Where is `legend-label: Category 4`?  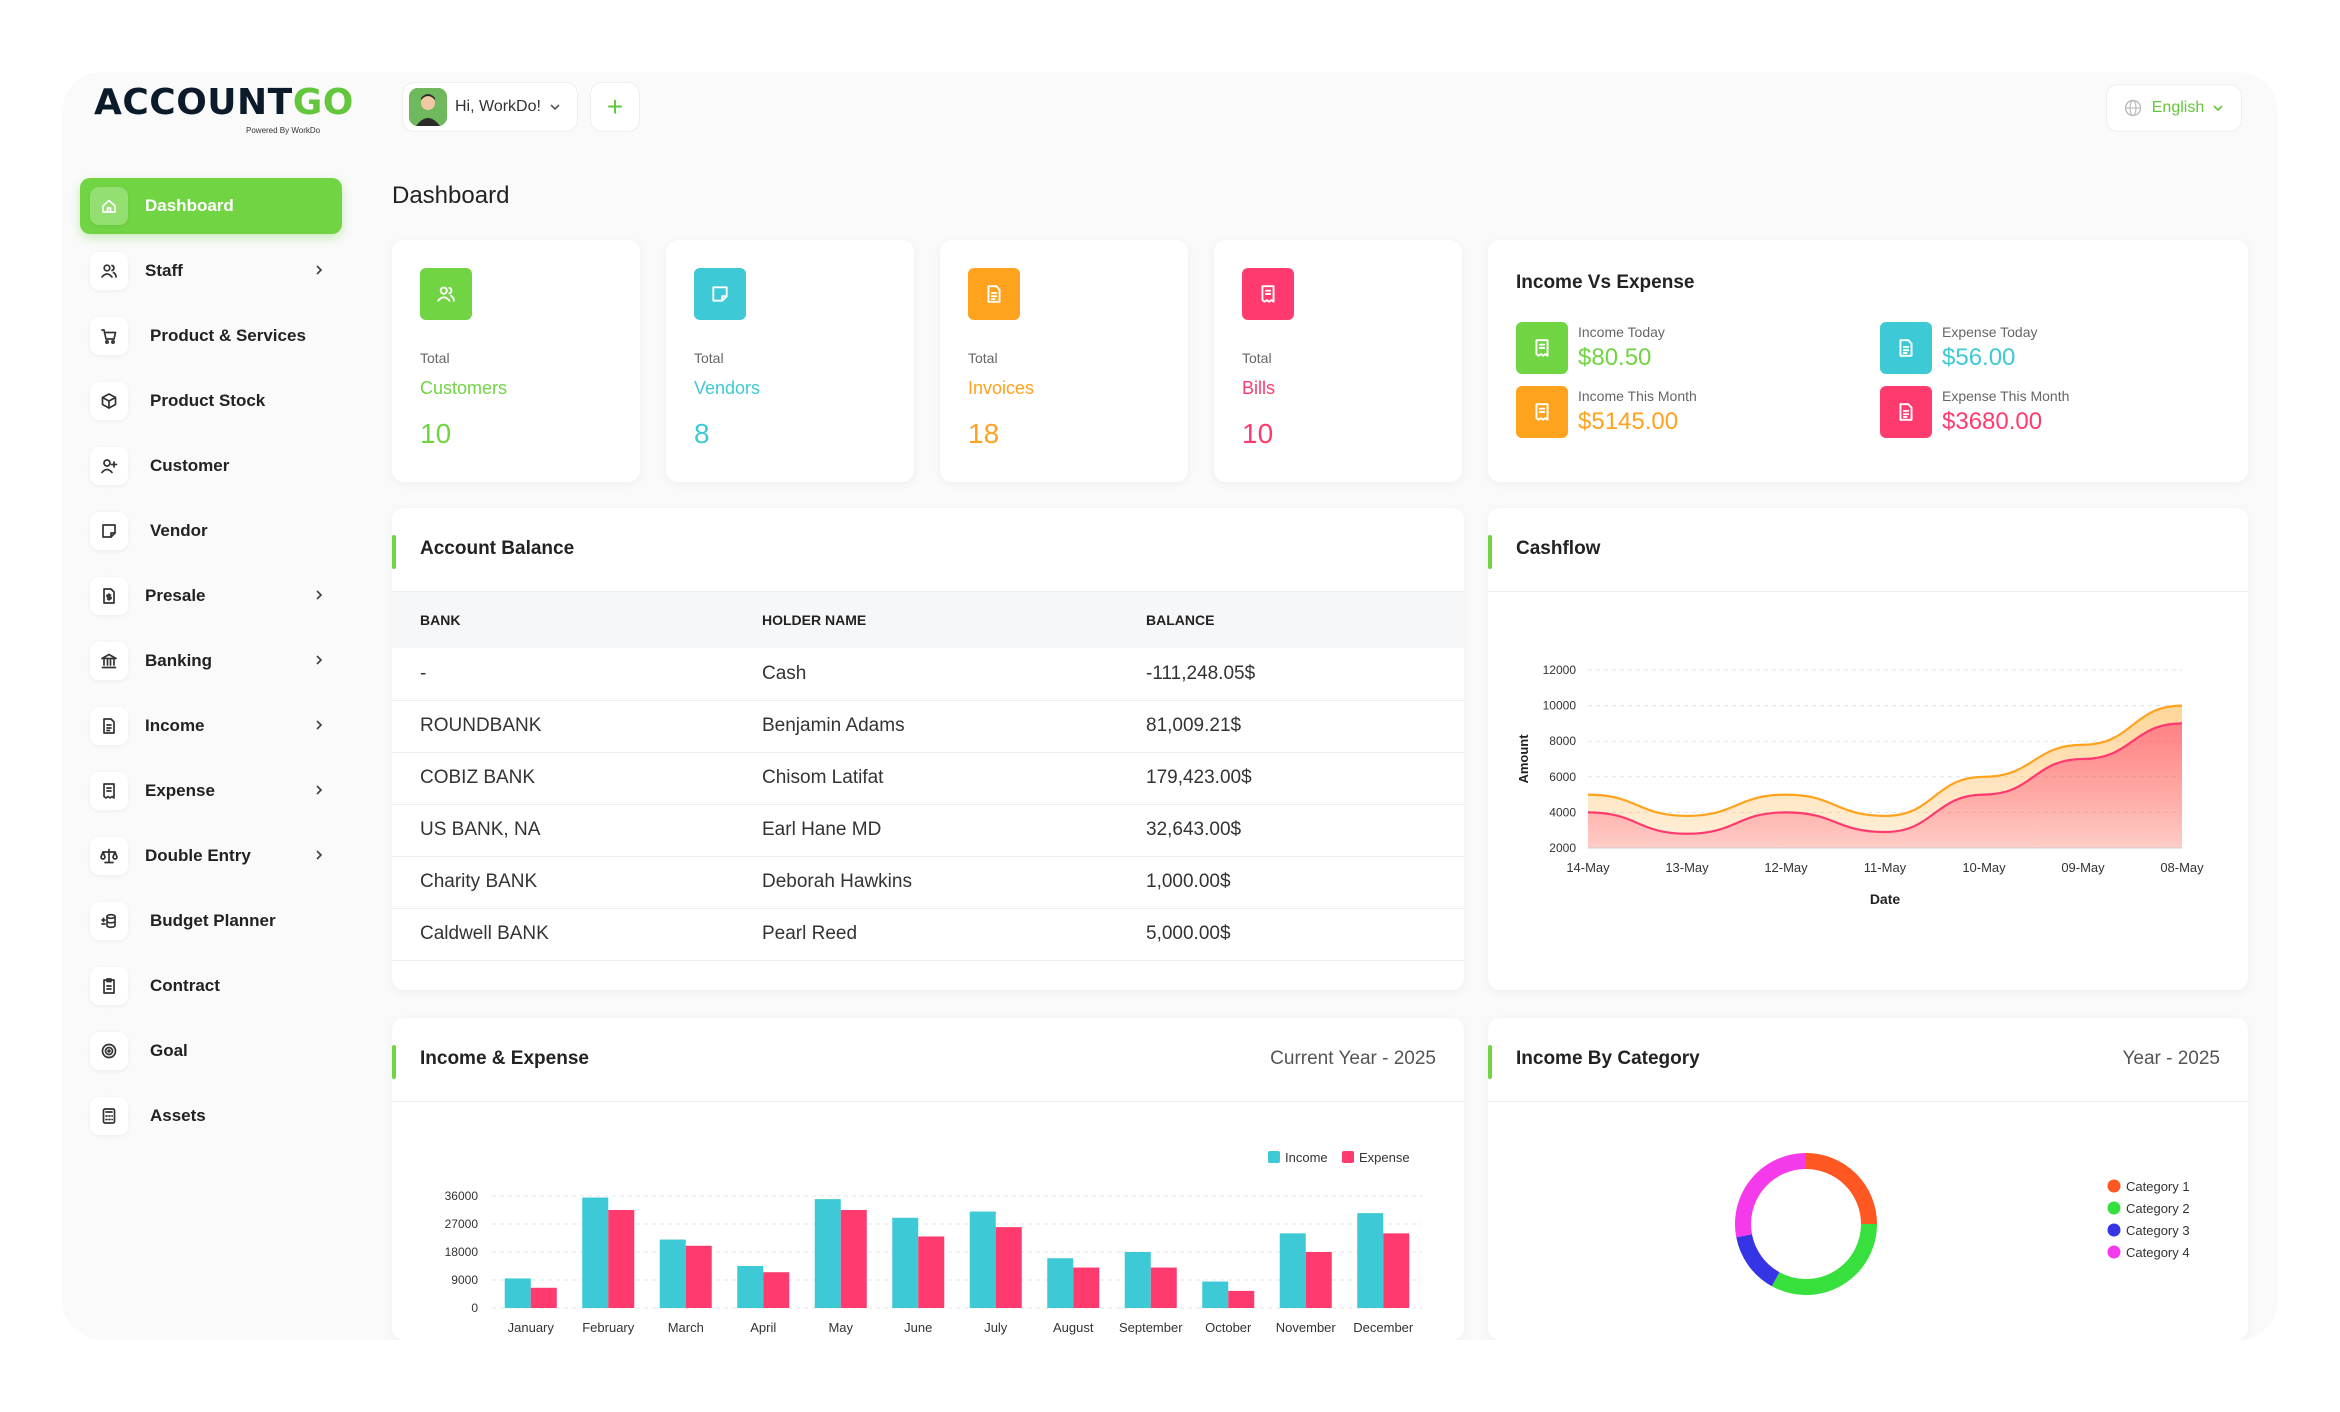
legend-label: Category 4 is located at coordinates (2158, 1252).